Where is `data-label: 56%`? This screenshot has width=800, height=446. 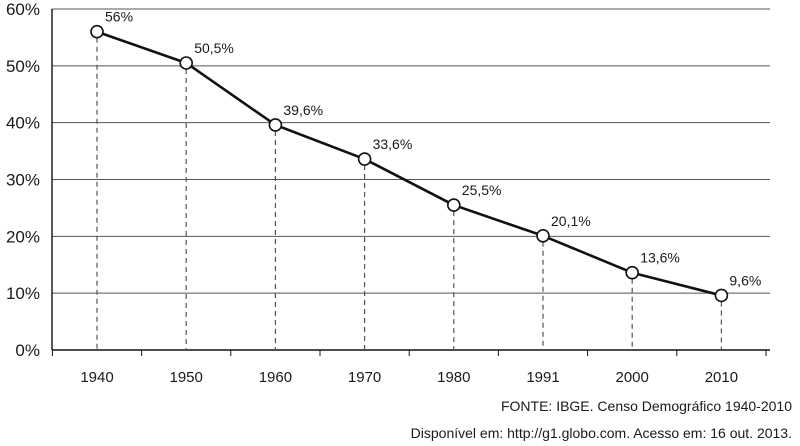 data-label: 56% is located at coordinates (119, 17).